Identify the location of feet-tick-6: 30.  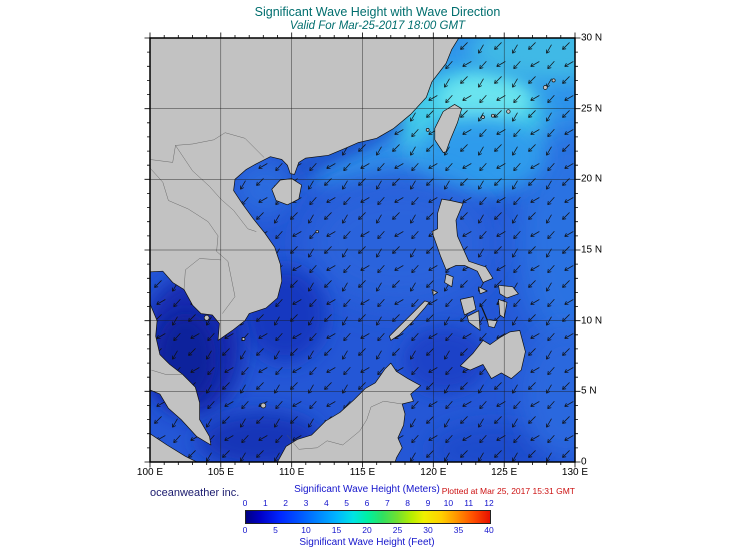
(428, 530).